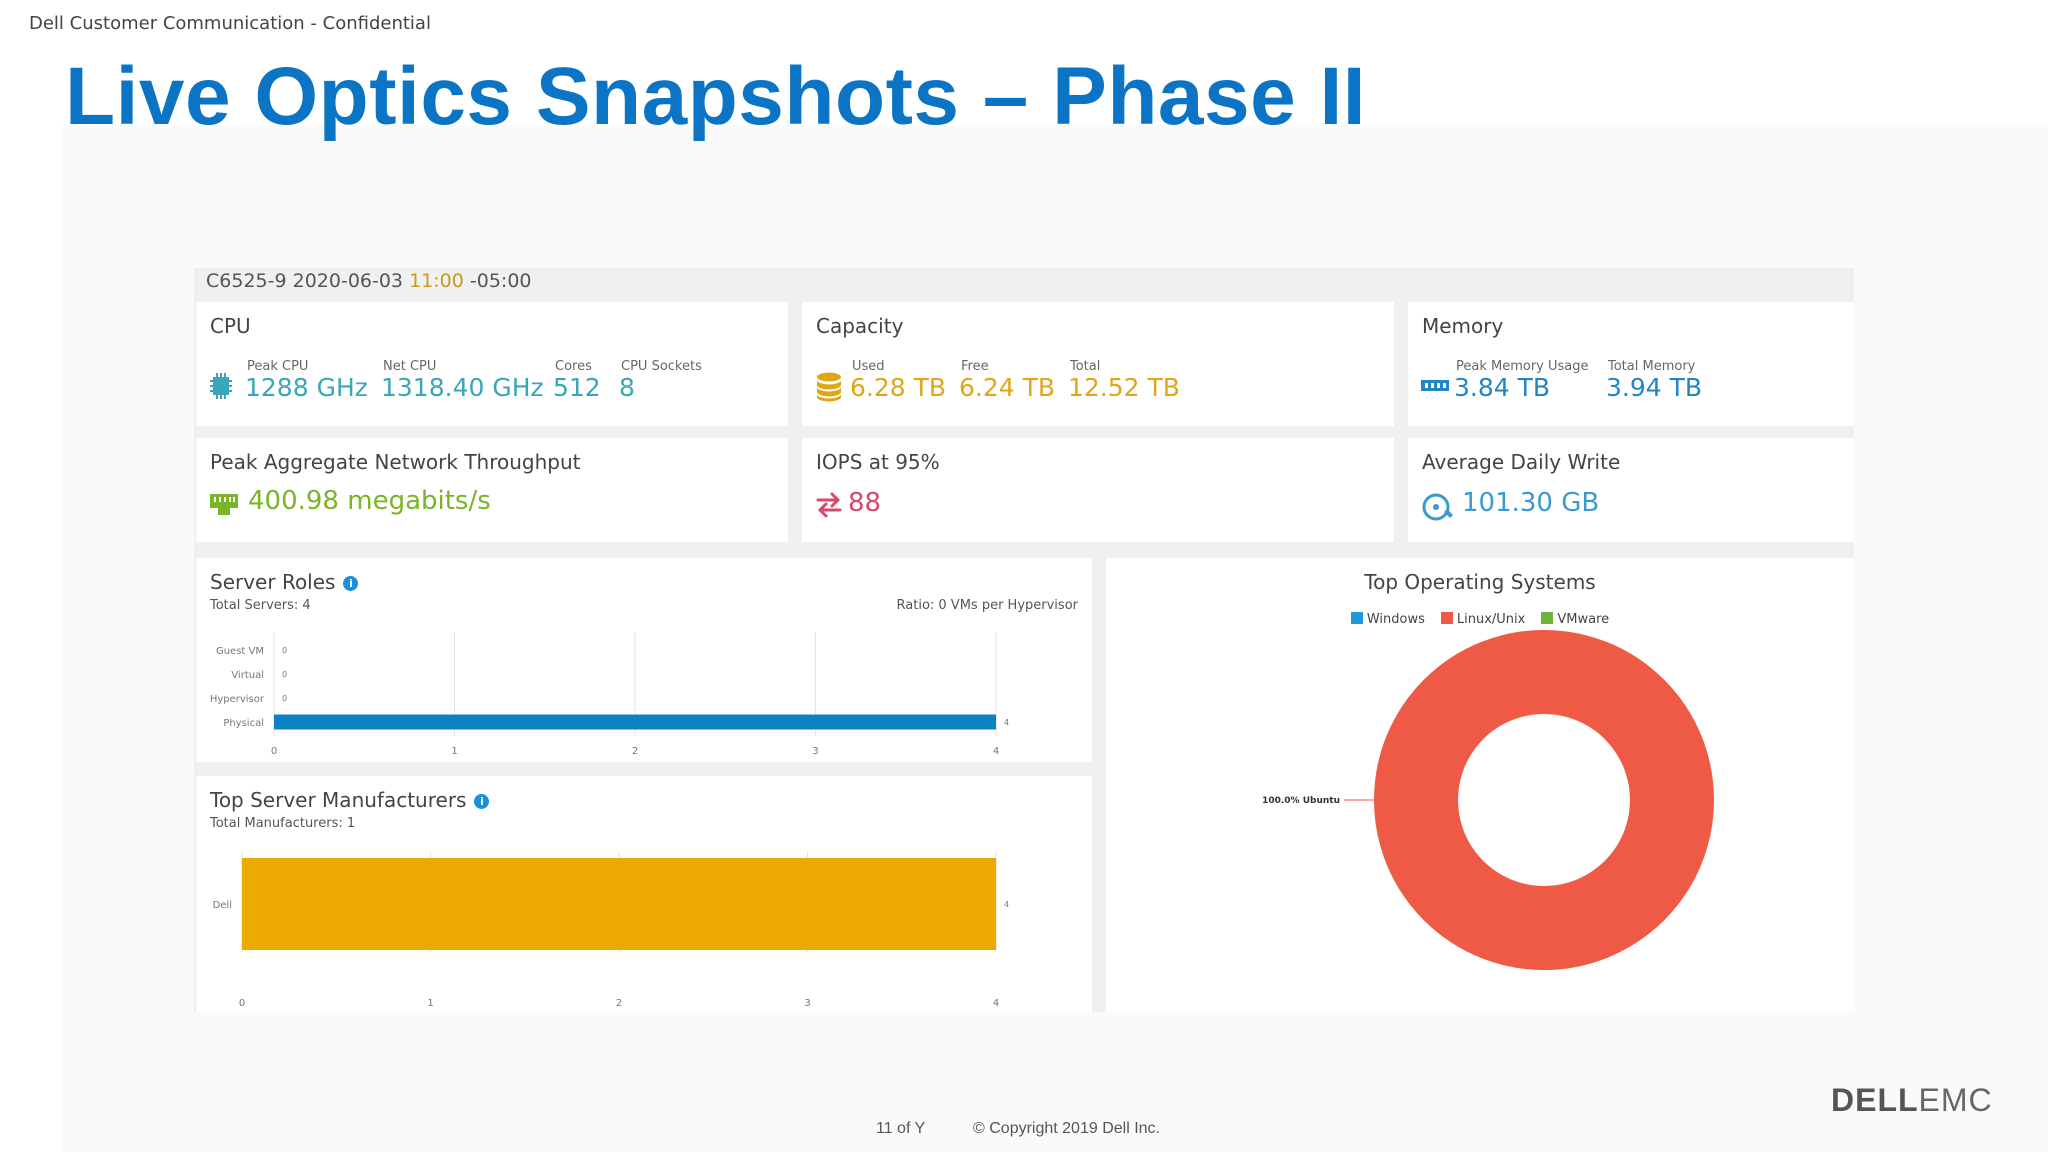 This screenshot has height=1152, width=2048. What do you see at coordinates (436, 281) in the screenshot?
I see `snapshot-time: 11:00` at bounding box center [436, 281].